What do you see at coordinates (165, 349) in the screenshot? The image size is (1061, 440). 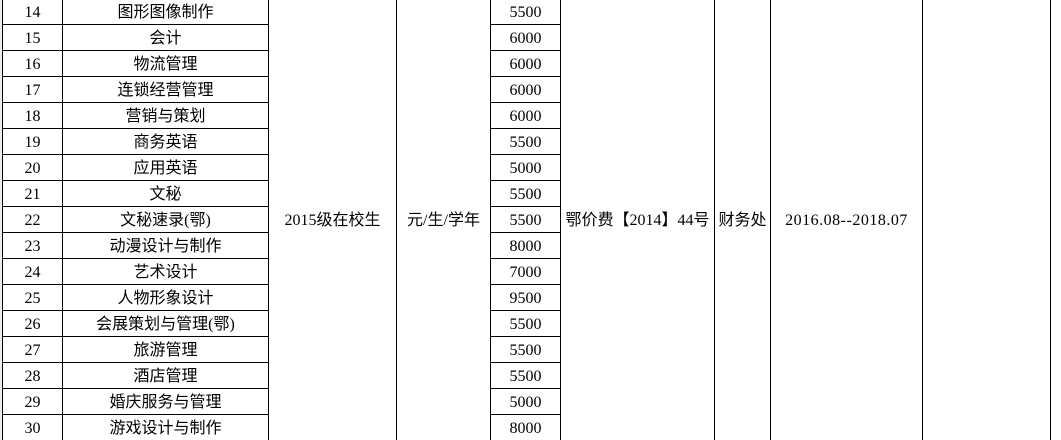 I see `major-name-cell: 旅游管理` at bounding box center [165, 349].